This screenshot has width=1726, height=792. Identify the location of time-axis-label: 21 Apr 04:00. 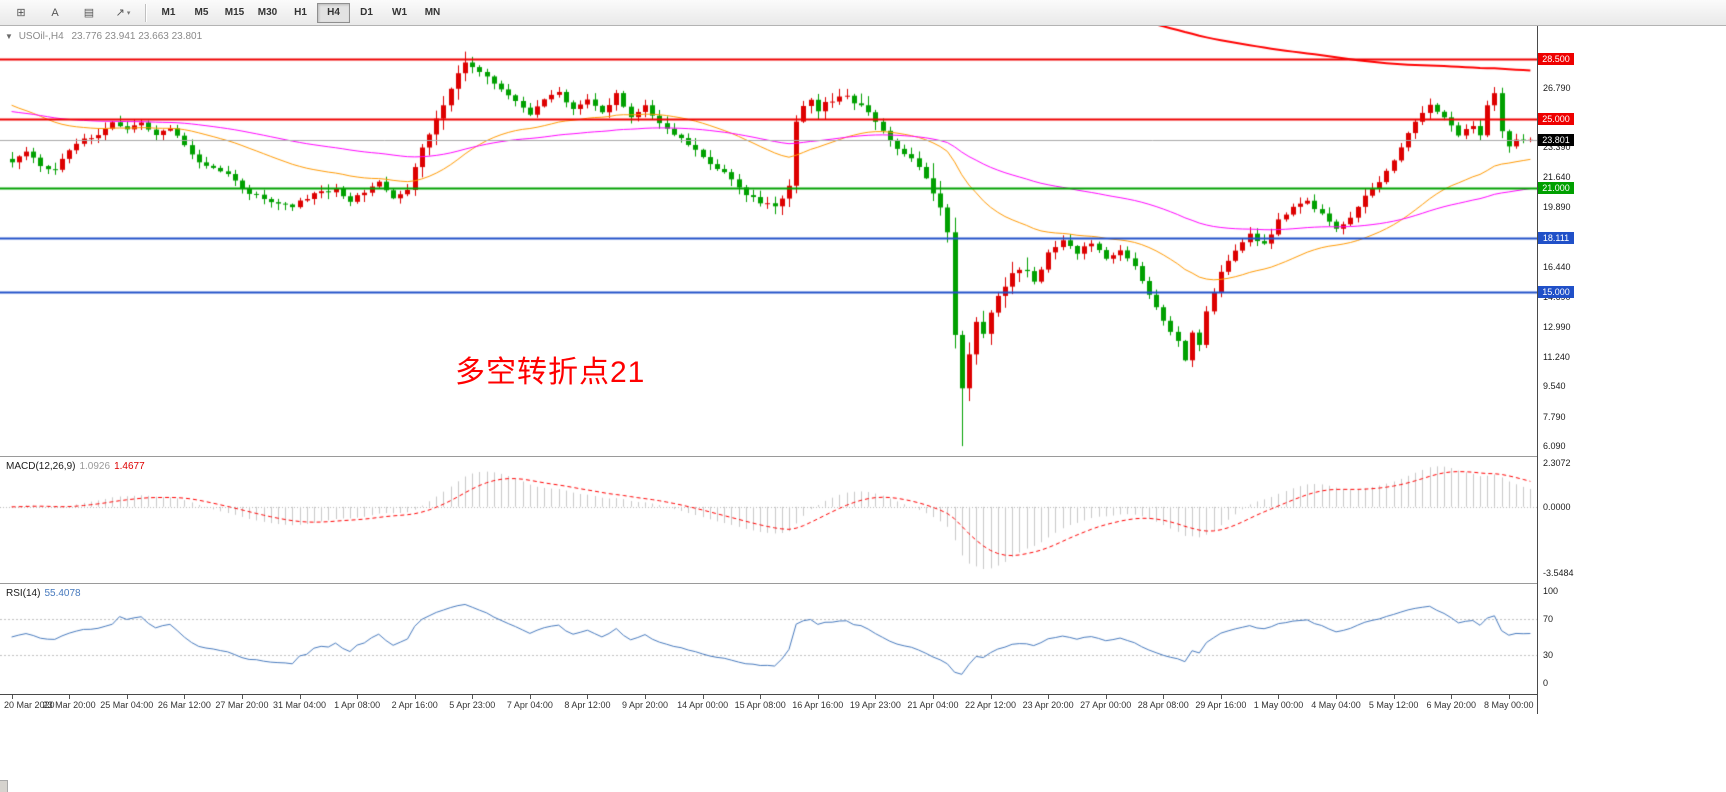
(933, 705).